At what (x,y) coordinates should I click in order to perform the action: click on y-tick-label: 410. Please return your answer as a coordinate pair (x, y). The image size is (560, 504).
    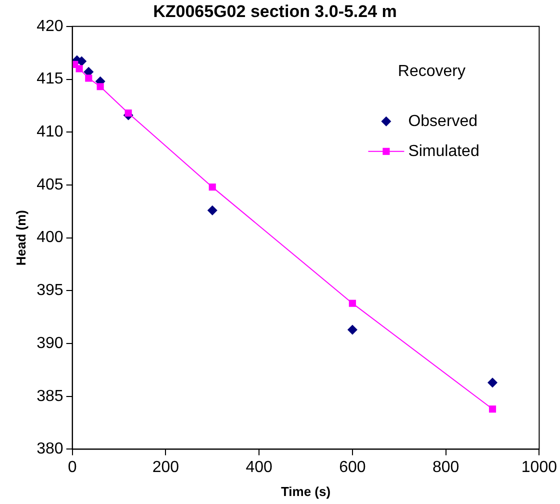
    Looking at the image, I should click on (50, 132).